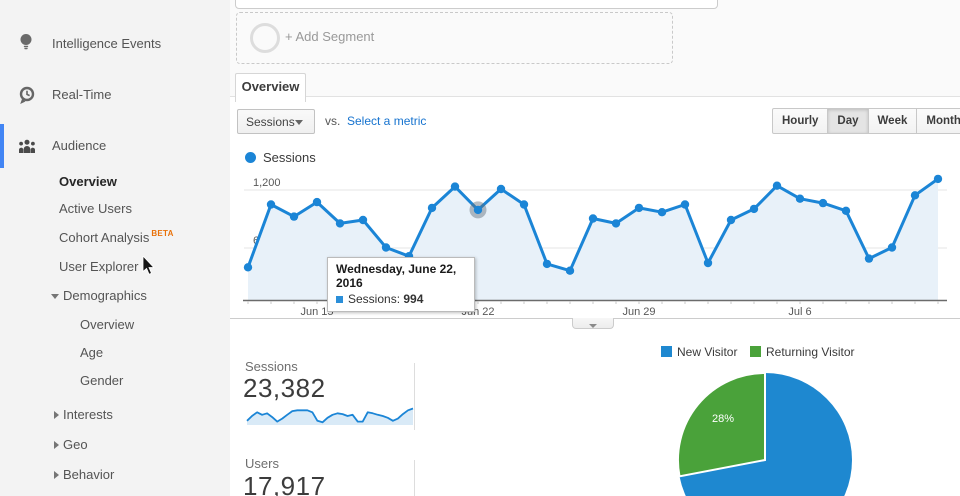 The image size is (960, 496). Describe the element at coordinates (284, 388) in the screenshot. I see `sessions-metric-value: 23,382` at that location.